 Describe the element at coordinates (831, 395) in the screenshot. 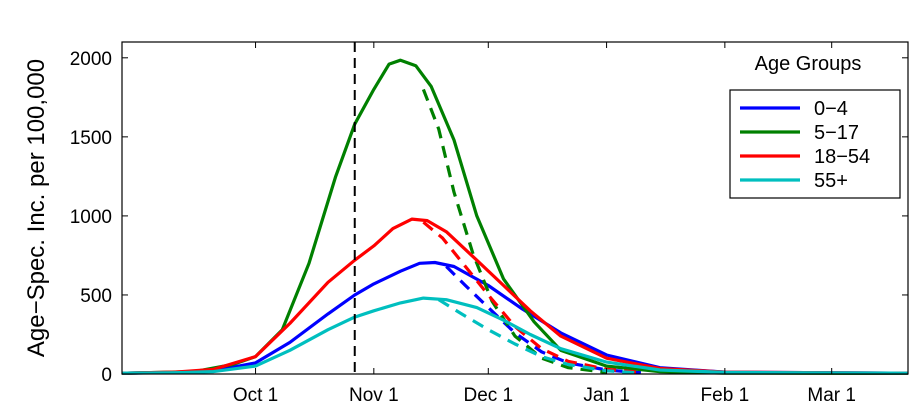

I see `x-tick-label-5: Mar 1` at that location.